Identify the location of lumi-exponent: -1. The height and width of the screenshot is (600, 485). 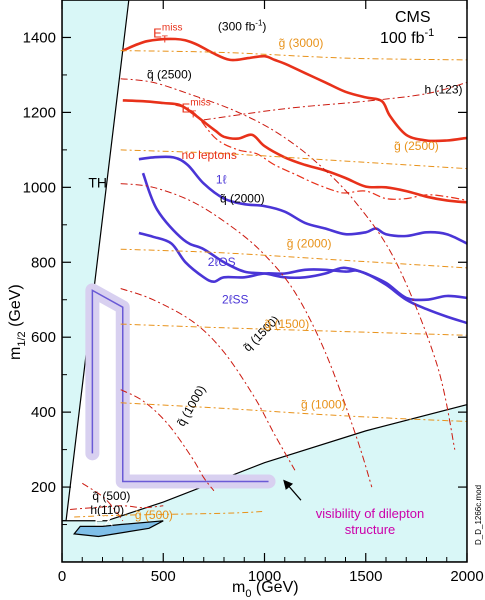
(429, 33).